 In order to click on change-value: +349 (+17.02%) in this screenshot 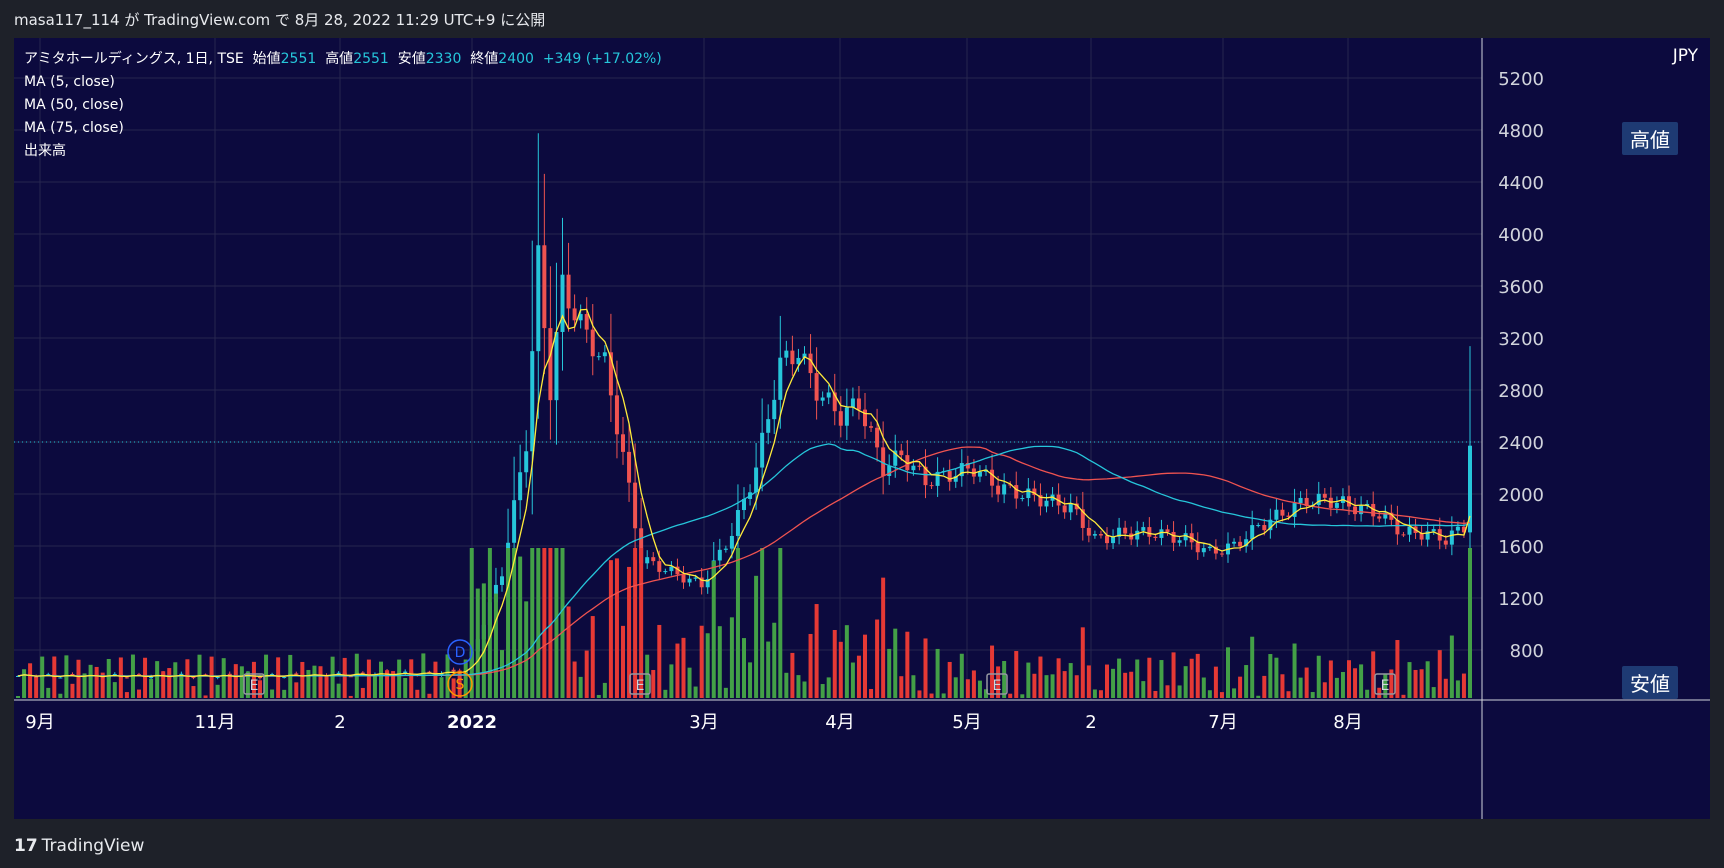, I will do `click(602, 59)`.